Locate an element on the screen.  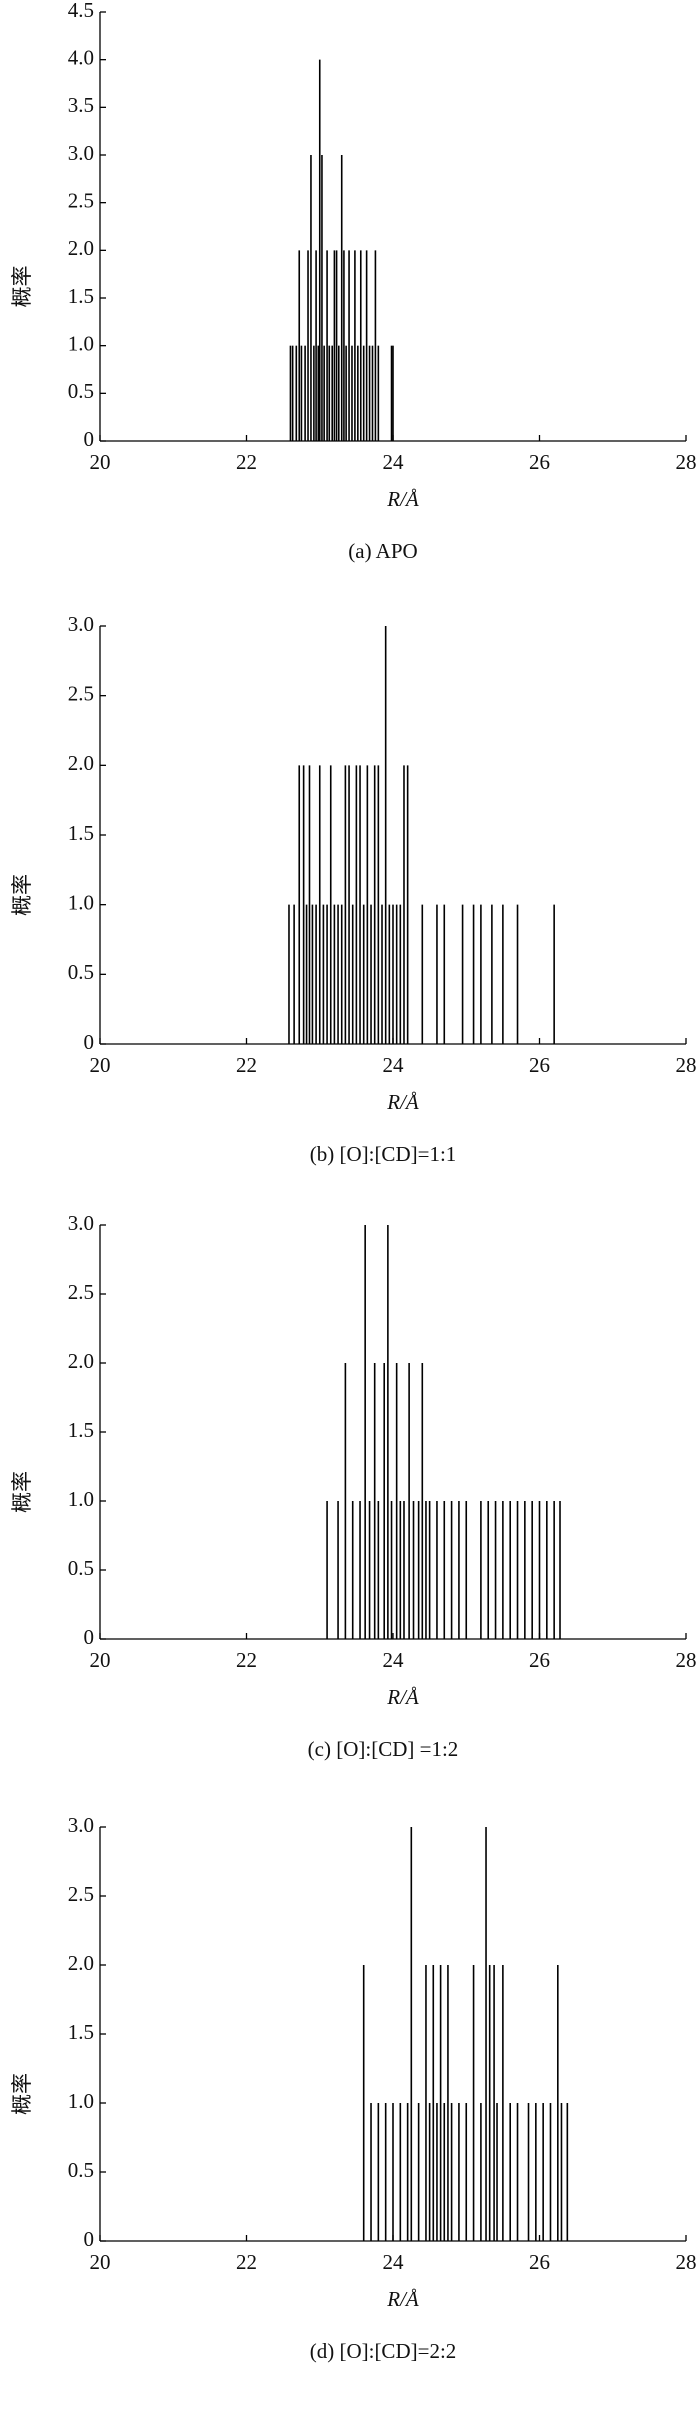
y-tick-label: 3.5 is located at coordinates (81, 105).